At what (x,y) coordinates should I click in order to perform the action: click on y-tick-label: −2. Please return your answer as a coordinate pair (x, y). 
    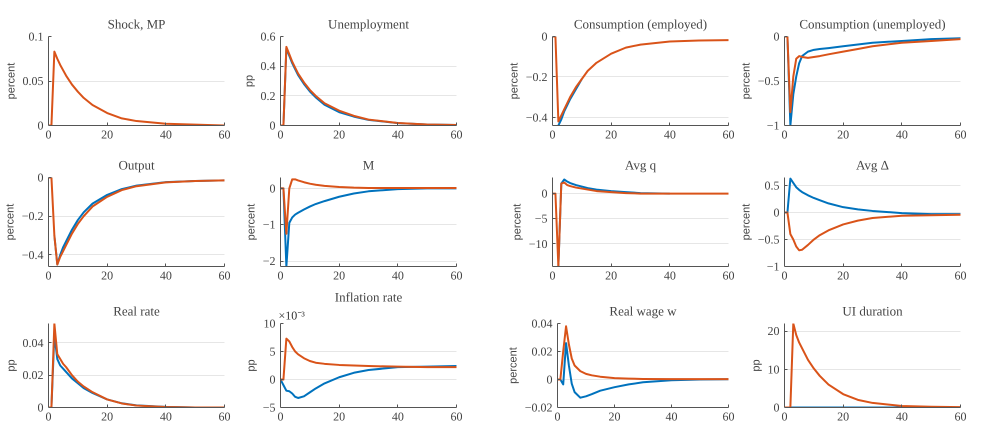
    Looking at the image, I should click on (269, 261).